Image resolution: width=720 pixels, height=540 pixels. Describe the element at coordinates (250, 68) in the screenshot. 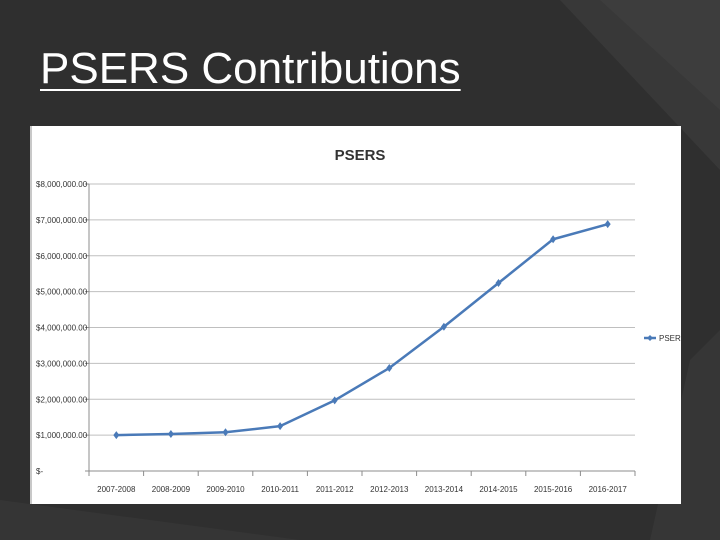

I see `slide-title: PSERS Contributions` at that location.